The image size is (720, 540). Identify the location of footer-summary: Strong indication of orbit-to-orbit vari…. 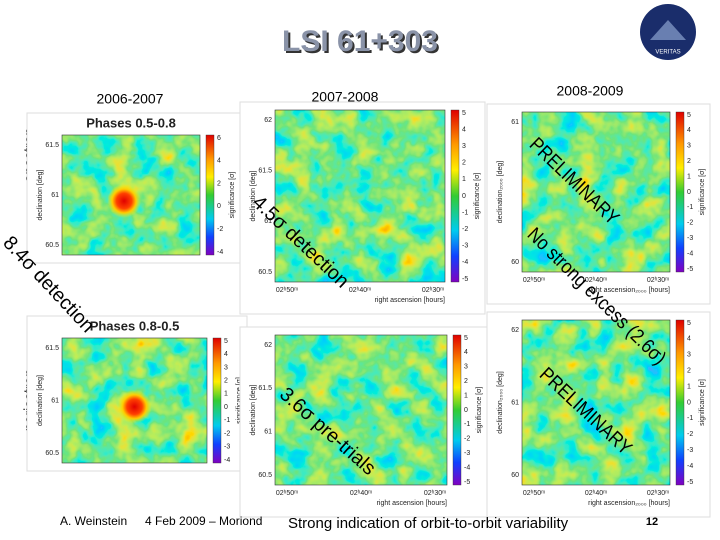
(428, 523).